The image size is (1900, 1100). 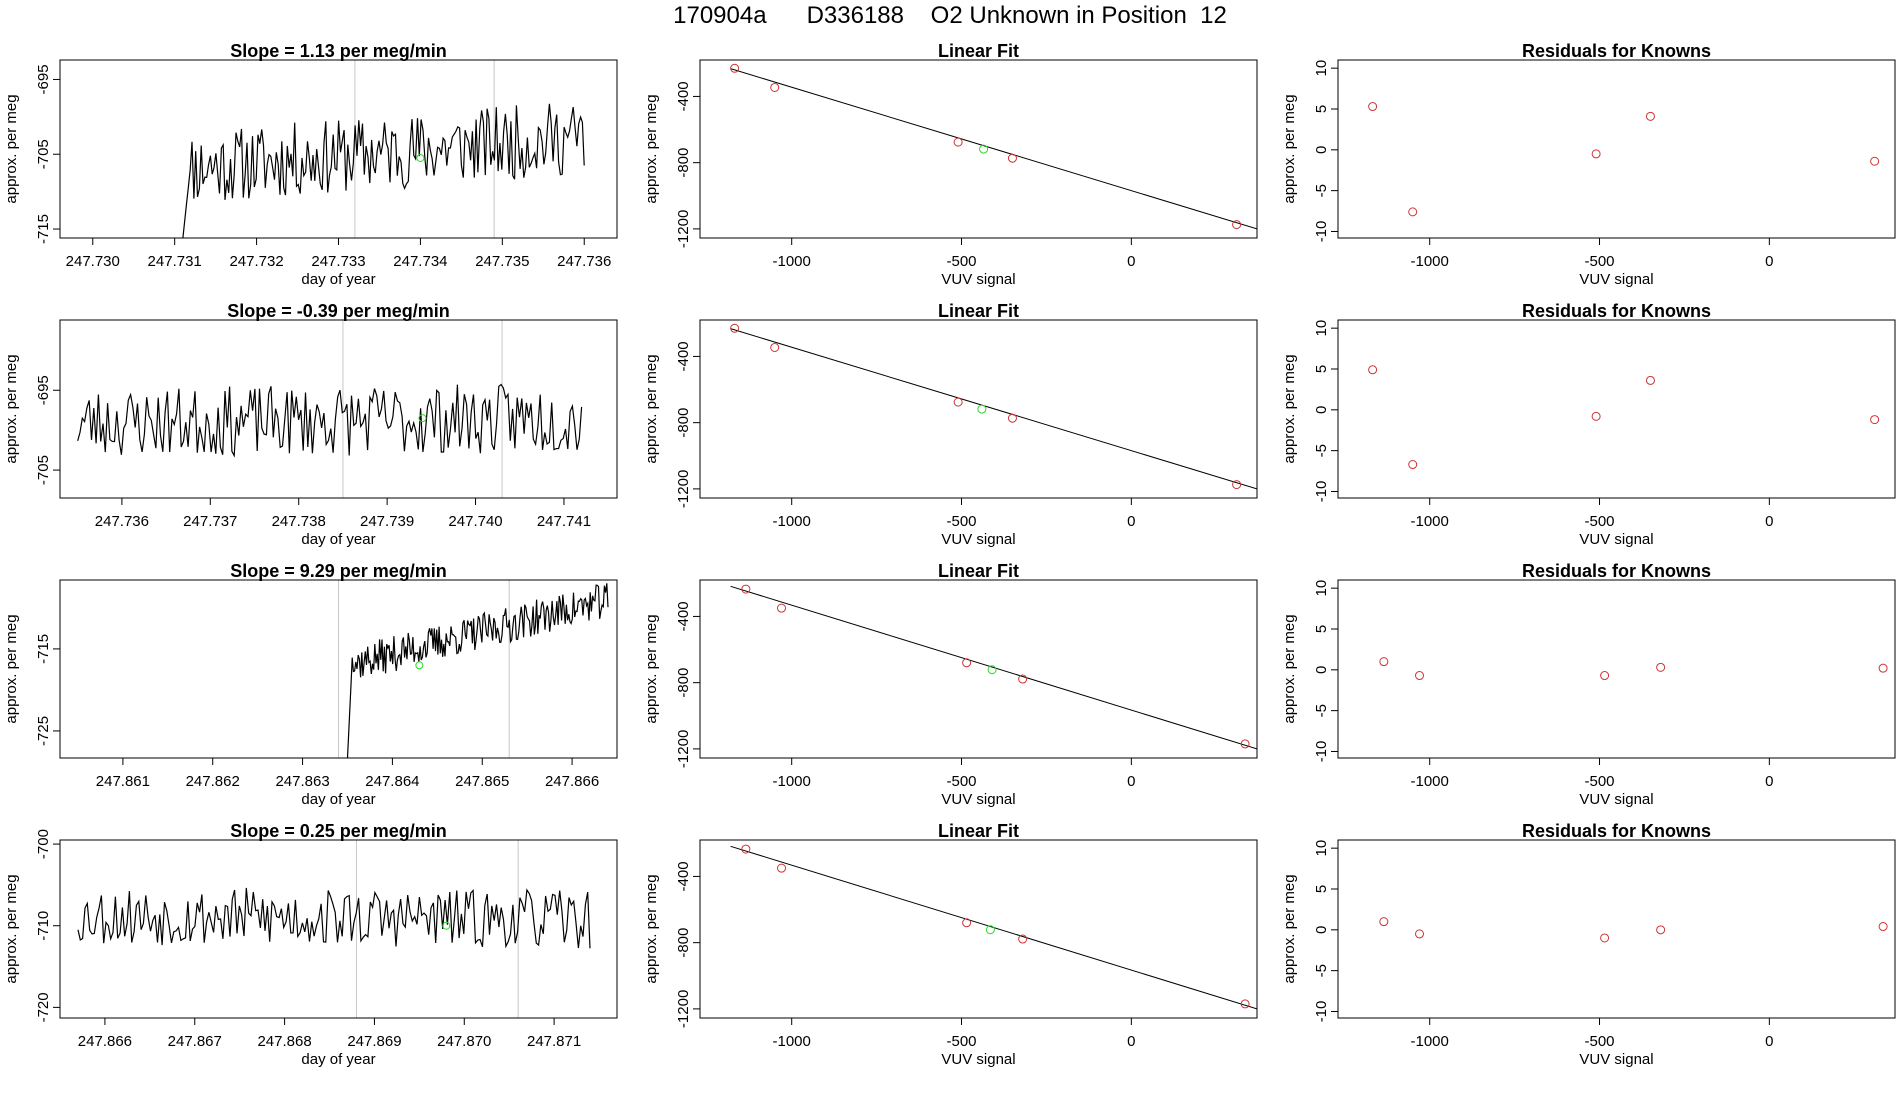 What do you see at coordinates (1616, 51) in the screenshot?
I see `panel-title: Residuals for Knowns` at bounding box center [1616, 51].